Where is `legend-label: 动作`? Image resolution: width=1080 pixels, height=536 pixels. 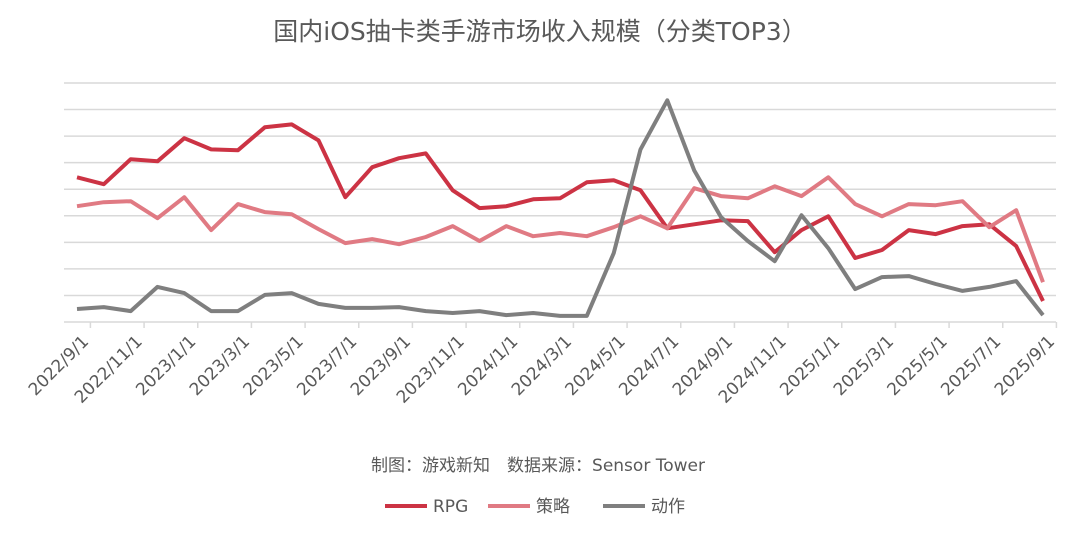
legend-label: 动作 is located at coordinates (668, 507).